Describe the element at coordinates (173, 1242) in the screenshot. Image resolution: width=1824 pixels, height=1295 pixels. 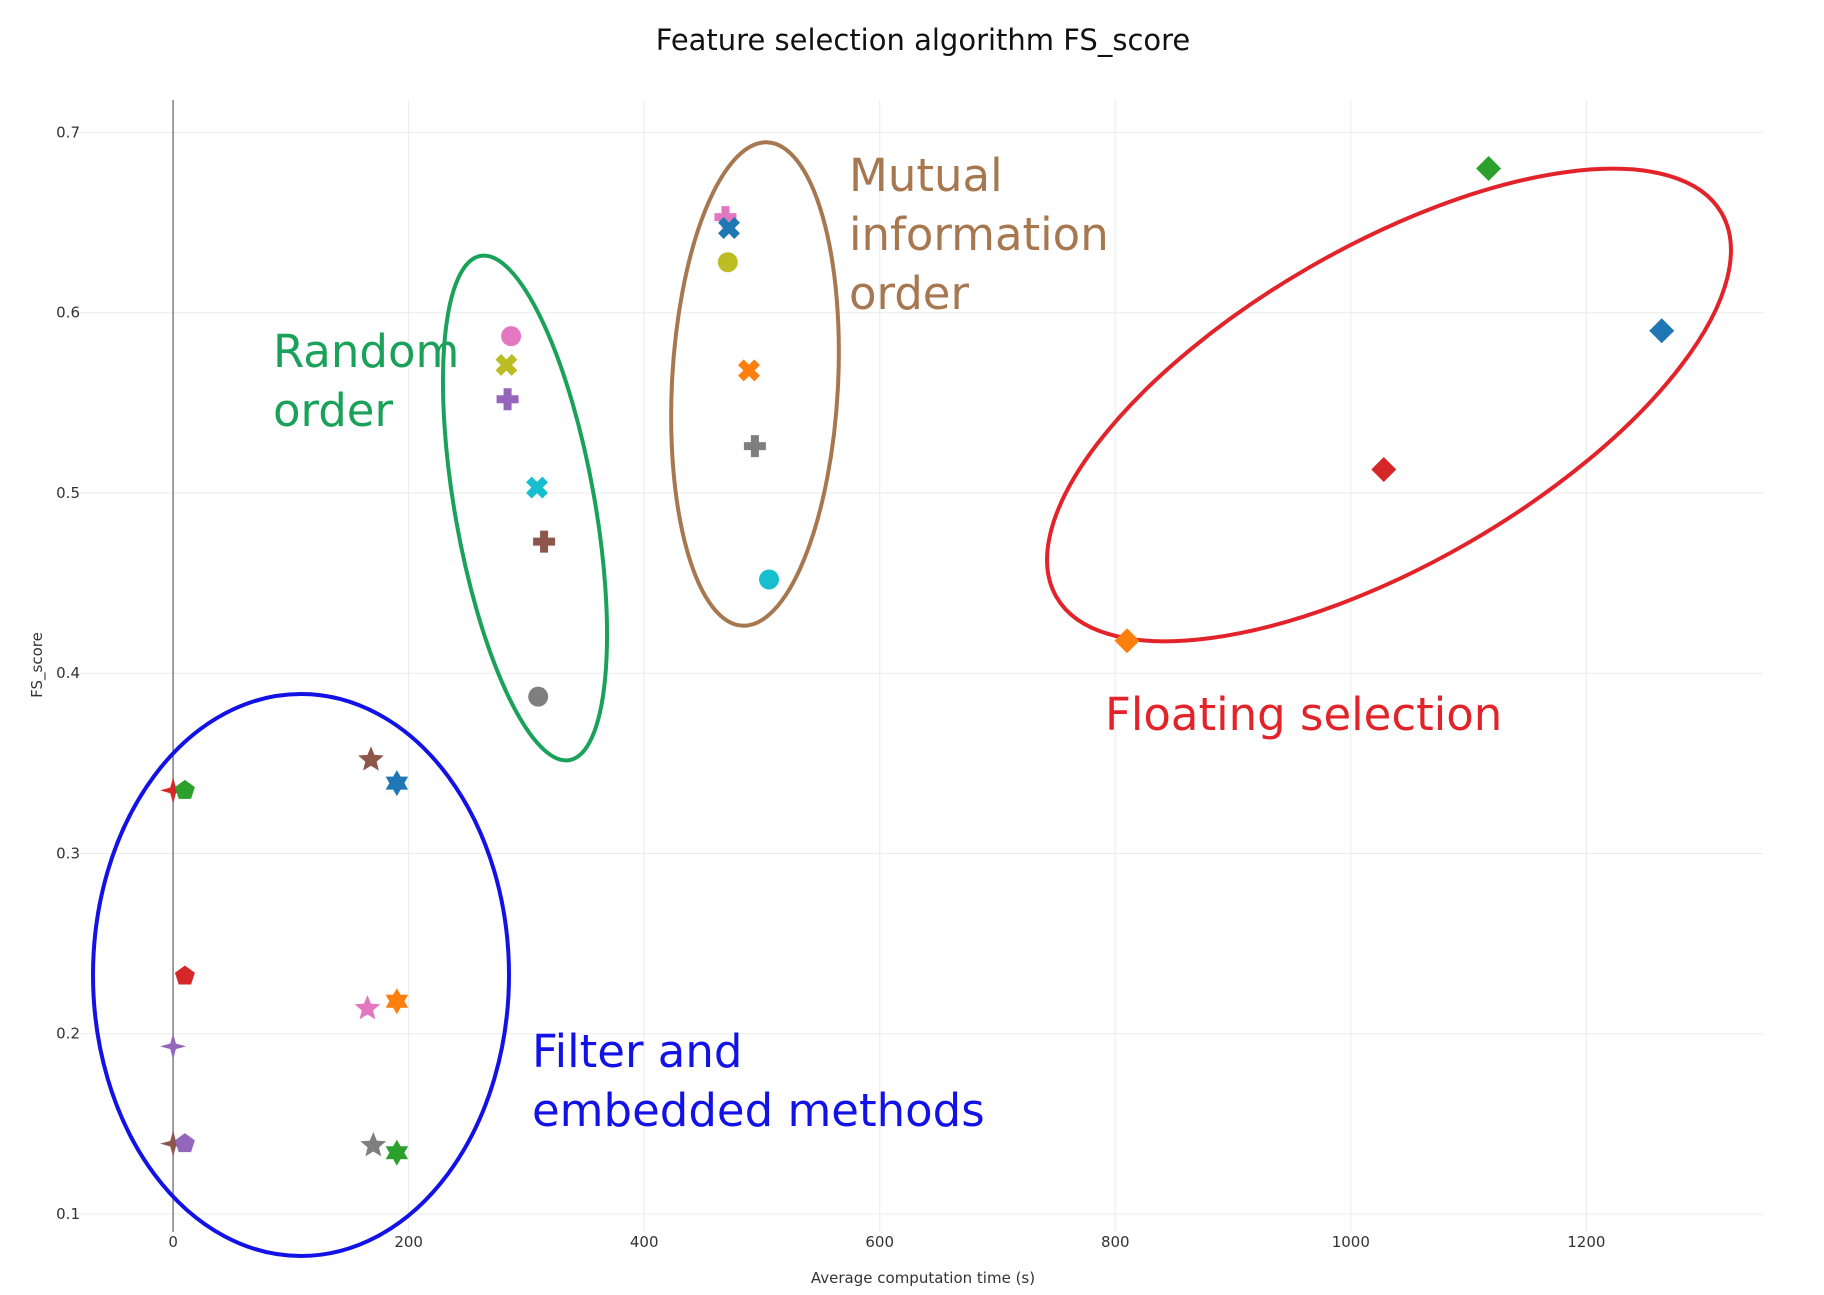
I see `x-tick-label: 0` at that location.